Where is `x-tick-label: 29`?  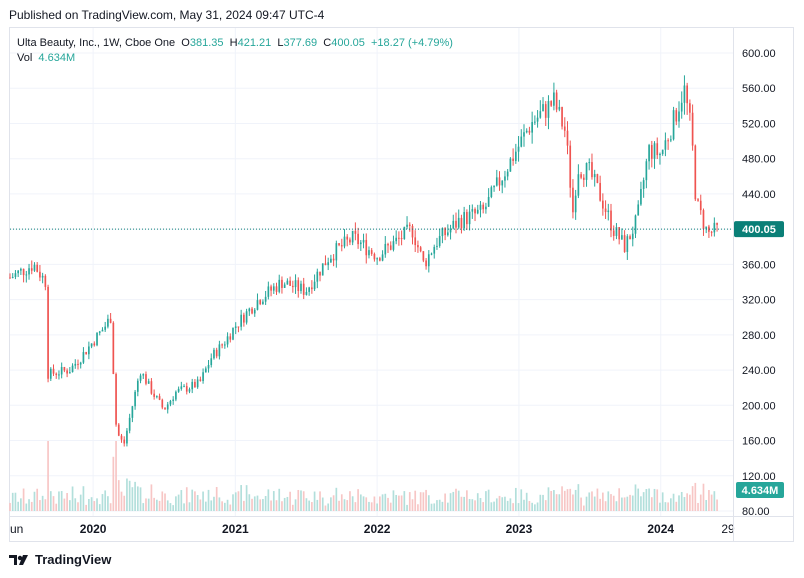
x-tick-label: 29 is located at coordinates (728, 529).